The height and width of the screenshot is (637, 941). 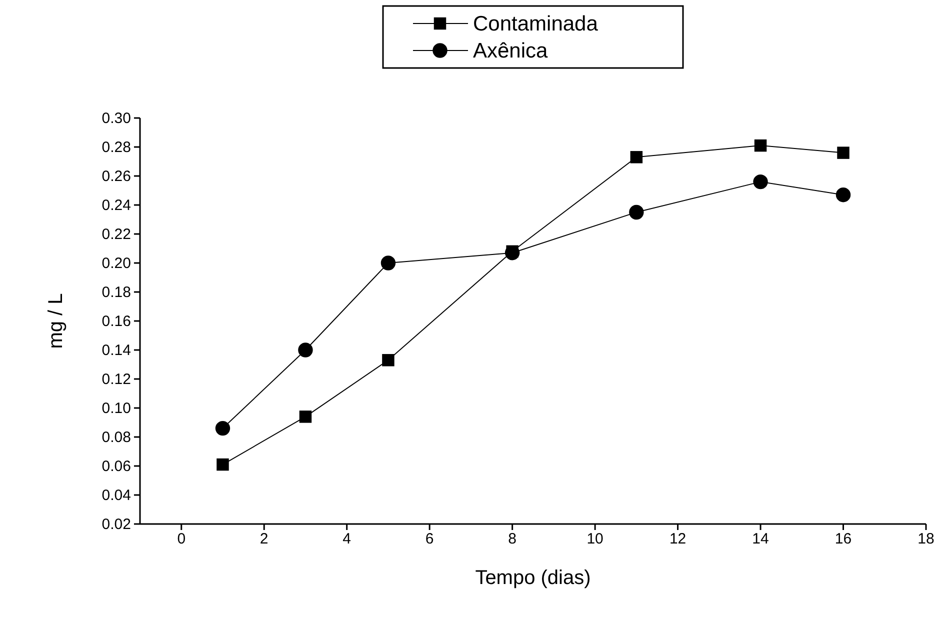 What do you see at coordinates (926, 539) in the screenshot?
I see `x-tick-label: 18` at bounding box center [926, 539].